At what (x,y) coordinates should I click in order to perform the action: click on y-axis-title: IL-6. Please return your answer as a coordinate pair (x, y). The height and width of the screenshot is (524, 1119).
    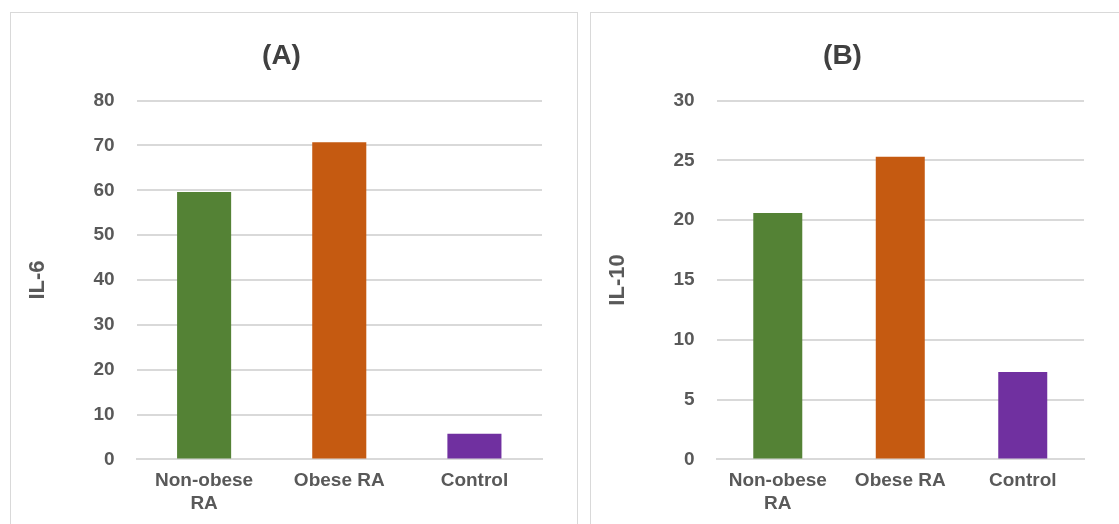
    Looking at the image, I should click on (37, 280).